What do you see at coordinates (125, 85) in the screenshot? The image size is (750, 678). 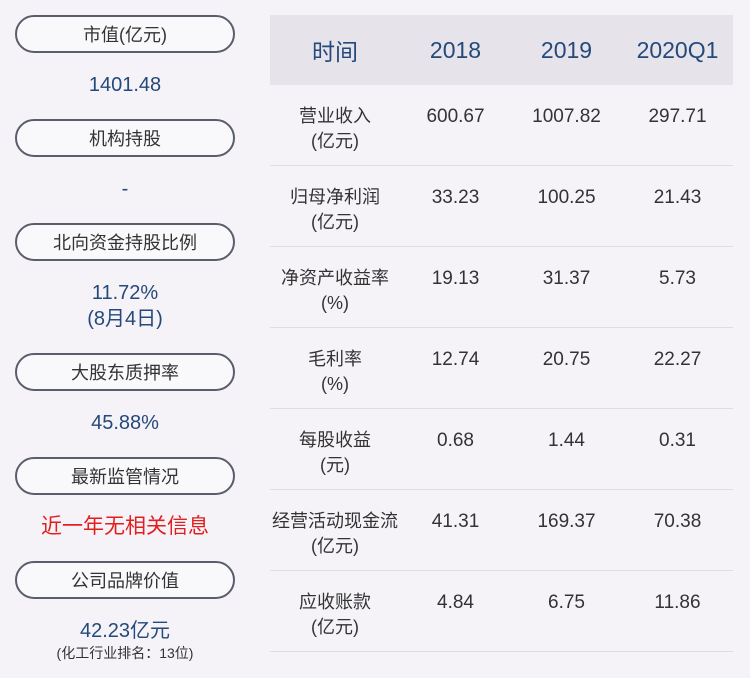 I see `market-cap-value: 1401.48` at bounding box center [125, 85].